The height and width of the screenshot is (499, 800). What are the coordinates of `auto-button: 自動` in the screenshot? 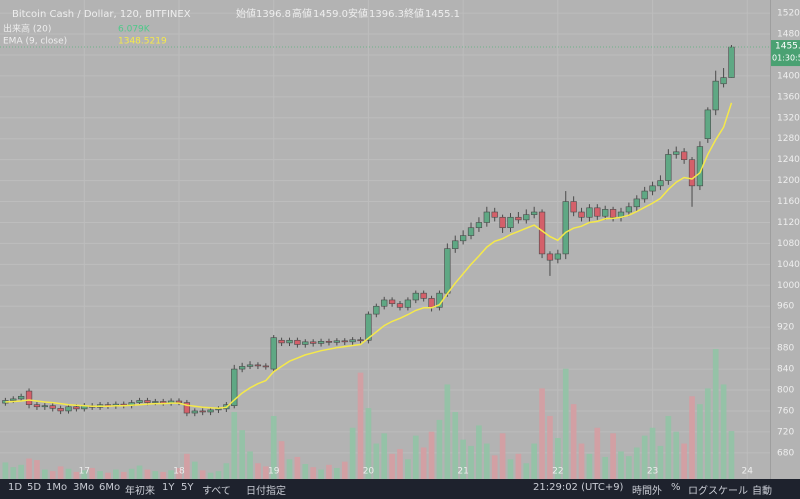 It's located at (762, 491).